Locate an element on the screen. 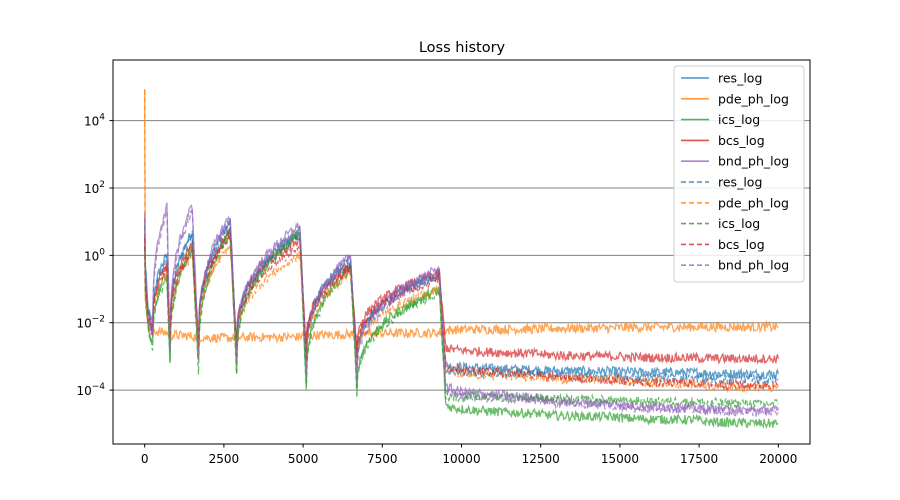  x-tick-label: 12500 is located at coordinates (541, 459).